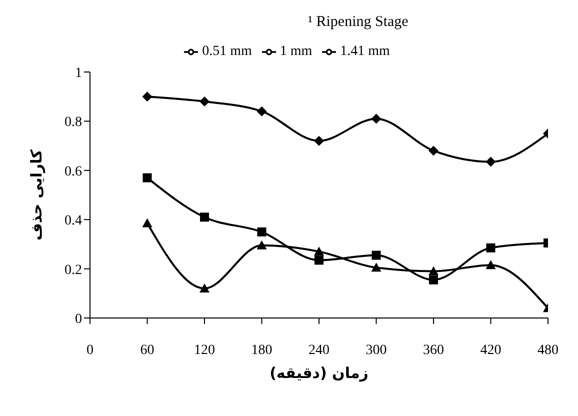  Describe the element at coordinates (78, 319) in the screenshot. I see `y-tick-label: 0` at that location.